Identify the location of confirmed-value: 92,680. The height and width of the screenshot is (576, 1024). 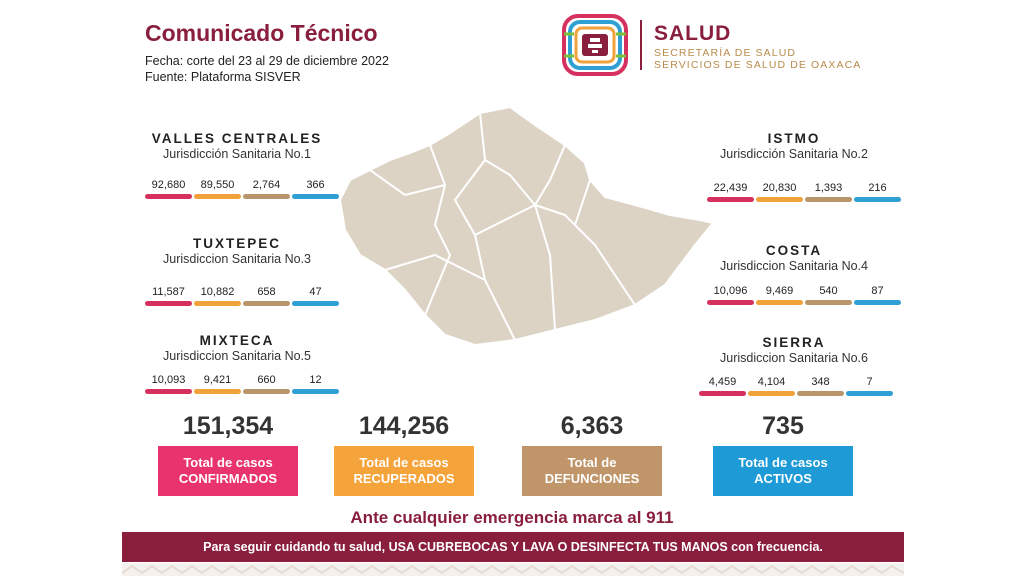
(168, 185).